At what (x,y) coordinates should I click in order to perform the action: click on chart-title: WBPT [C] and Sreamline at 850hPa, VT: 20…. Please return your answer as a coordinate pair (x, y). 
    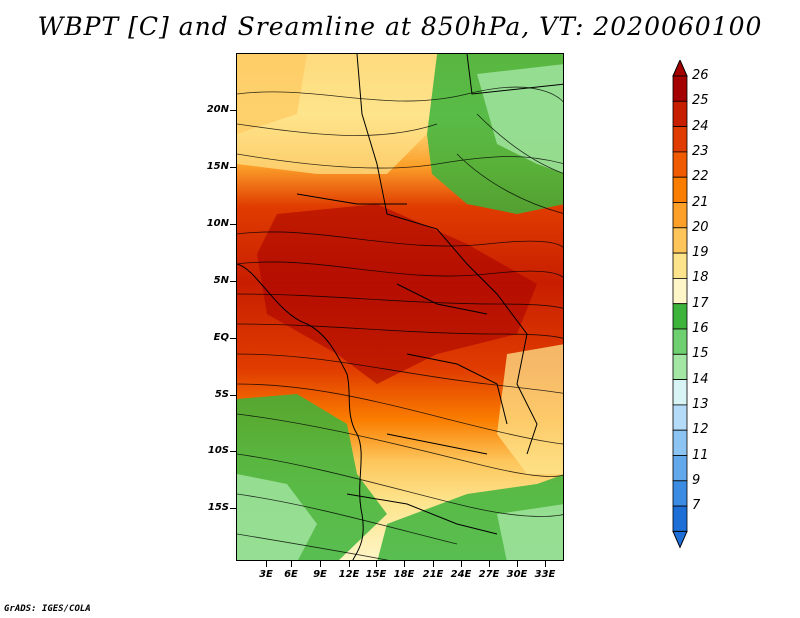
    Looking at the image, I should click on (400, 26).